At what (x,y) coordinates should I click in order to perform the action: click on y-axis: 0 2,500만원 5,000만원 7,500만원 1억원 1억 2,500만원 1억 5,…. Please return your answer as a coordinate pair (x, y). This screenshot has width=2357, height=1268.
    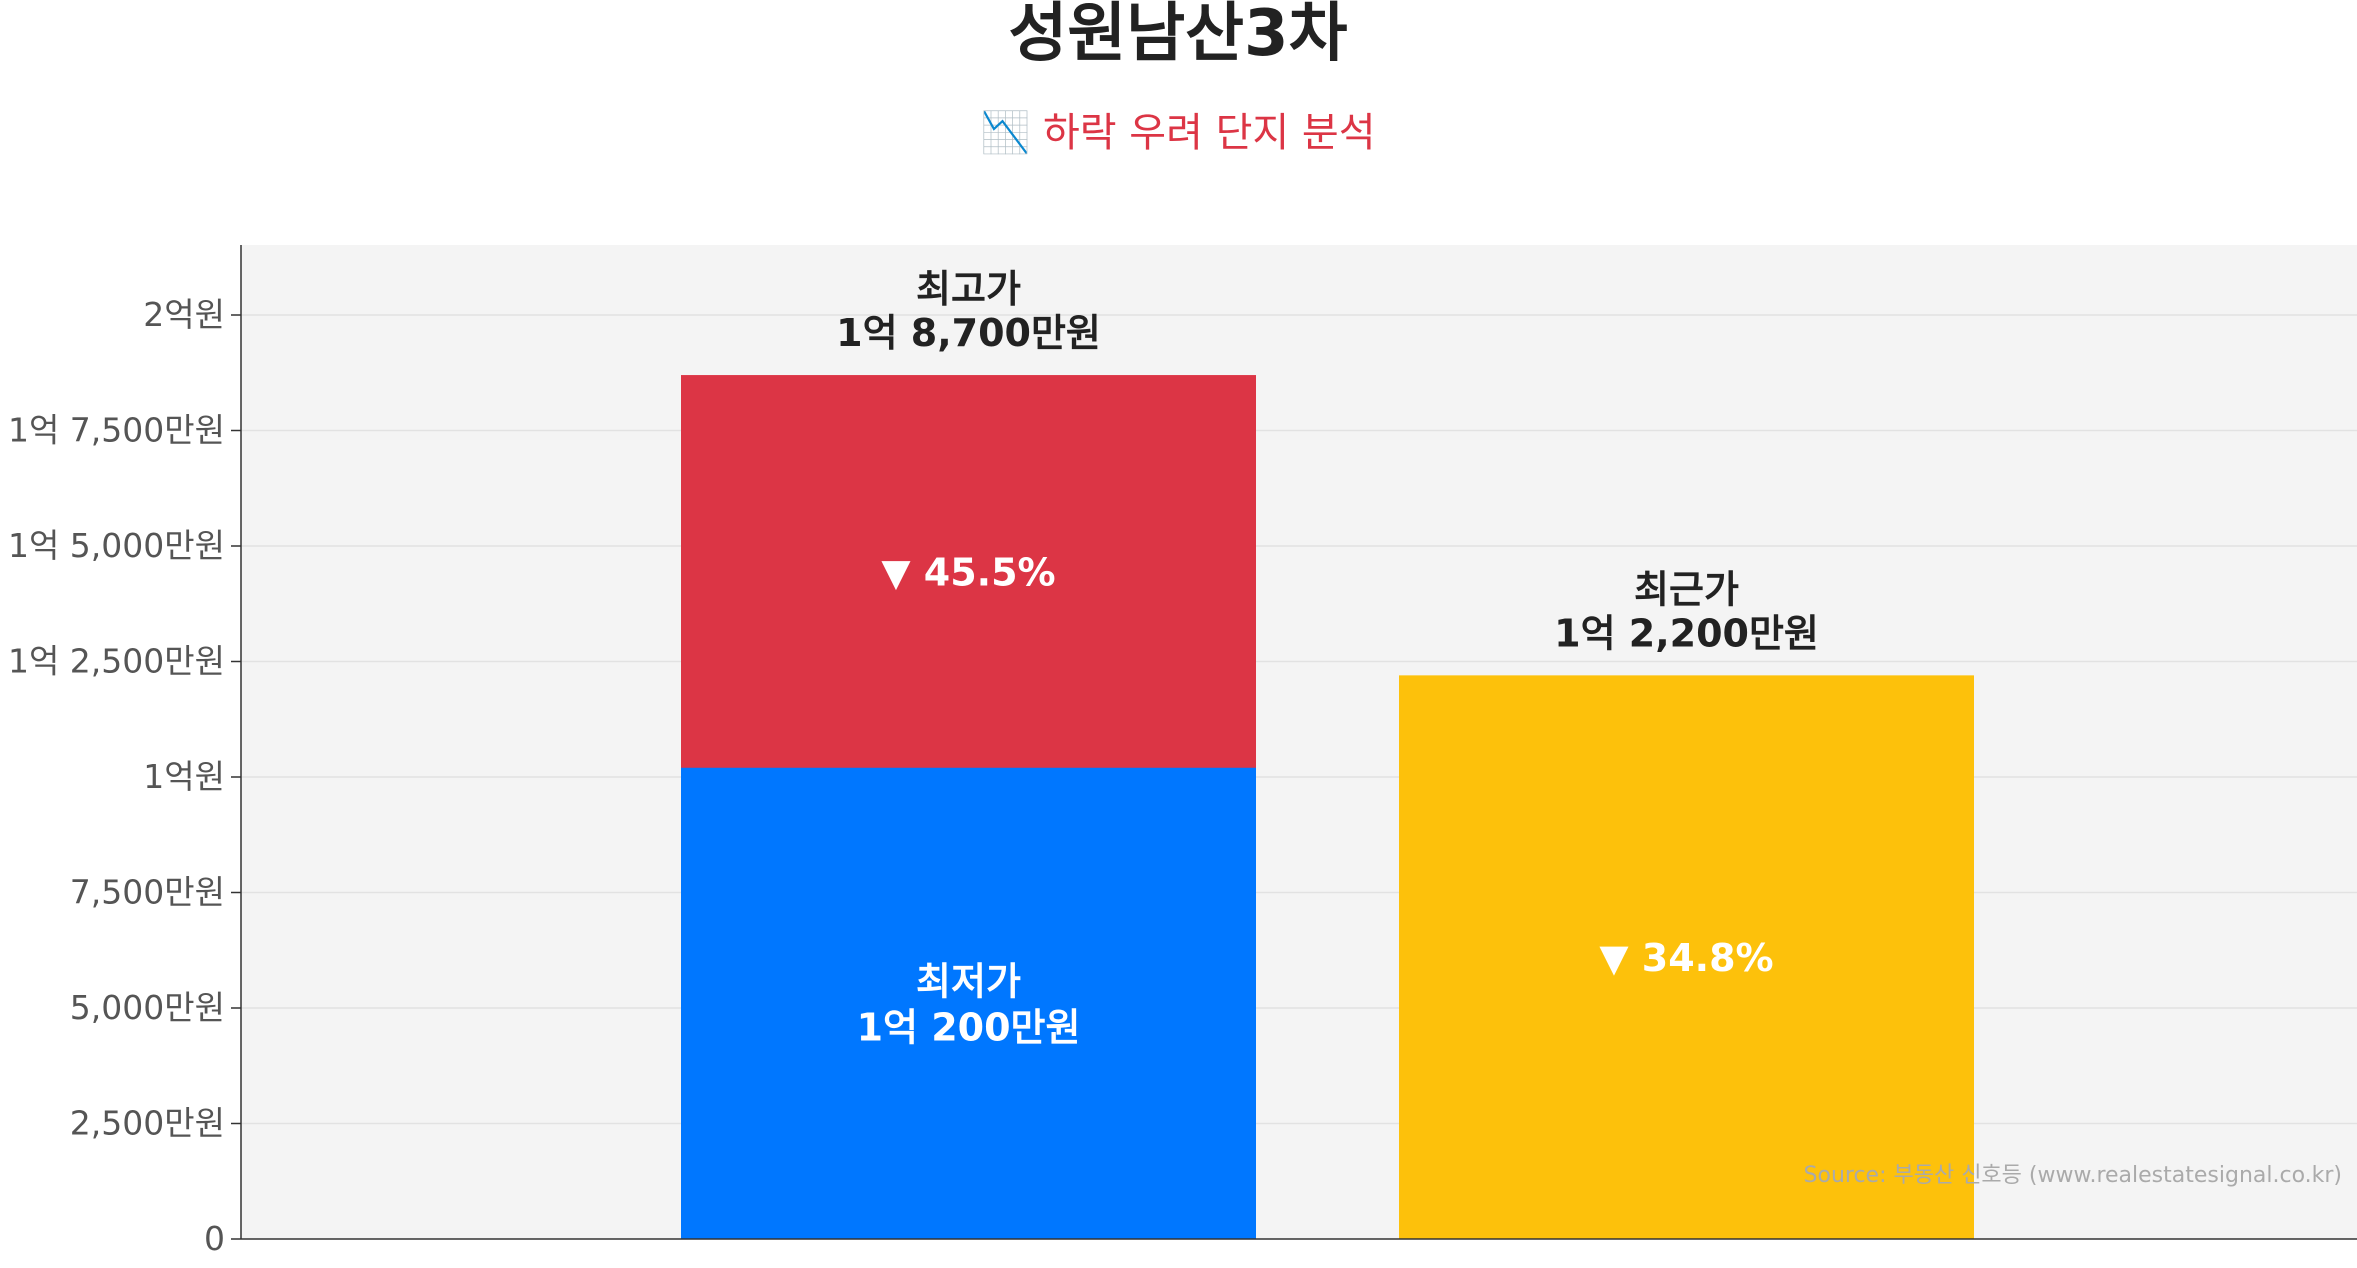
    Looking at the image, I should click on (124, 776).